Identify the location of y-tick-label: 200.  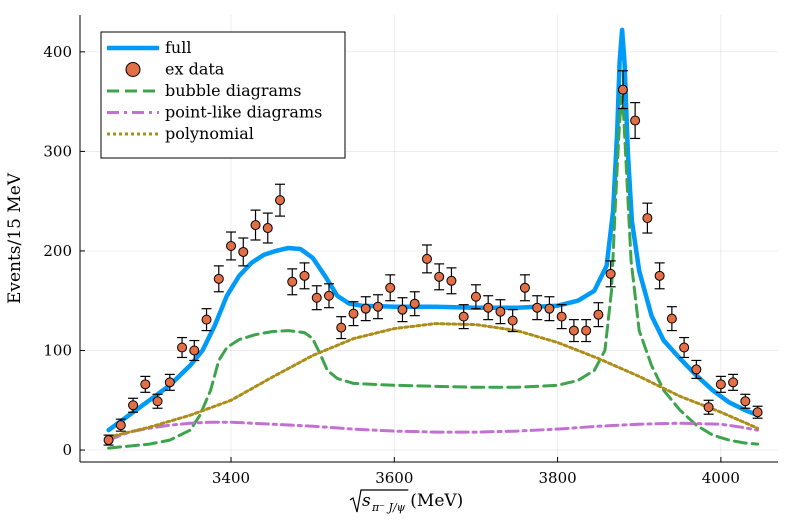
(57, 251).